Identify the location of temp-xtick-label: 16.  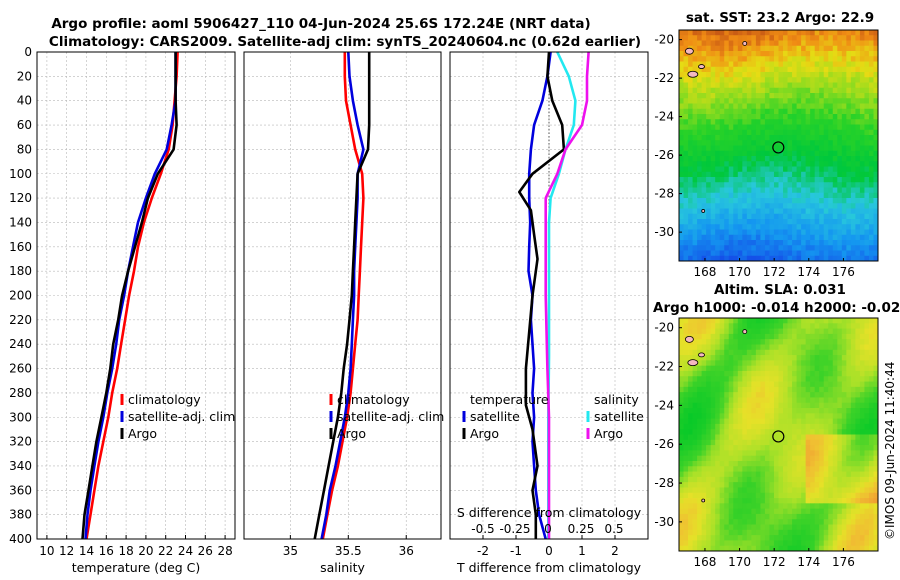
(106, 551).